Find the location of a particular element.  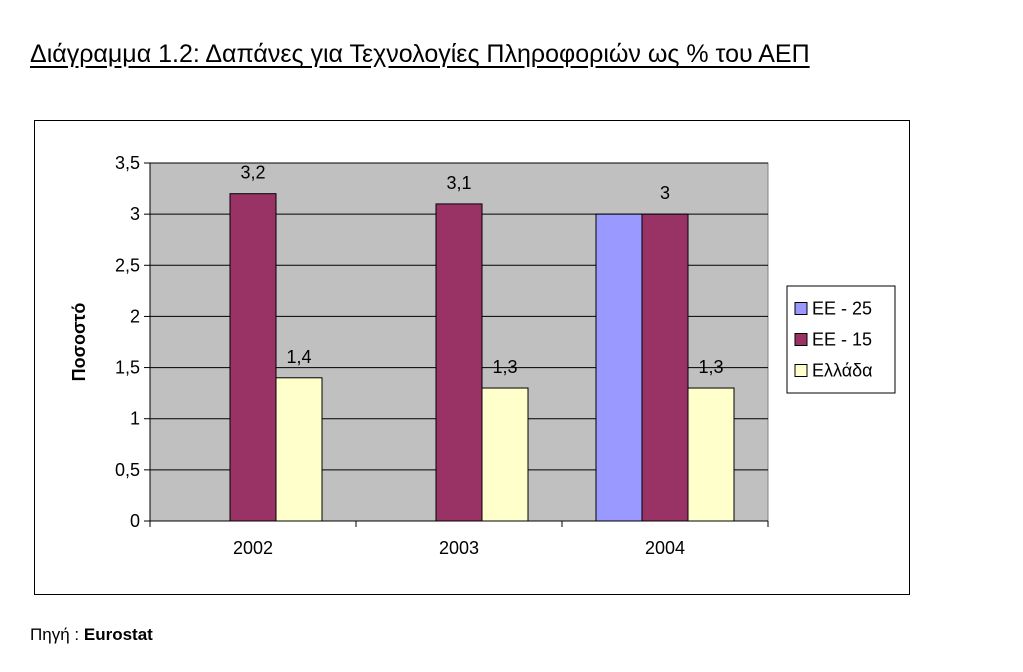

data-label: 3 is located at coordinates (665, 193).